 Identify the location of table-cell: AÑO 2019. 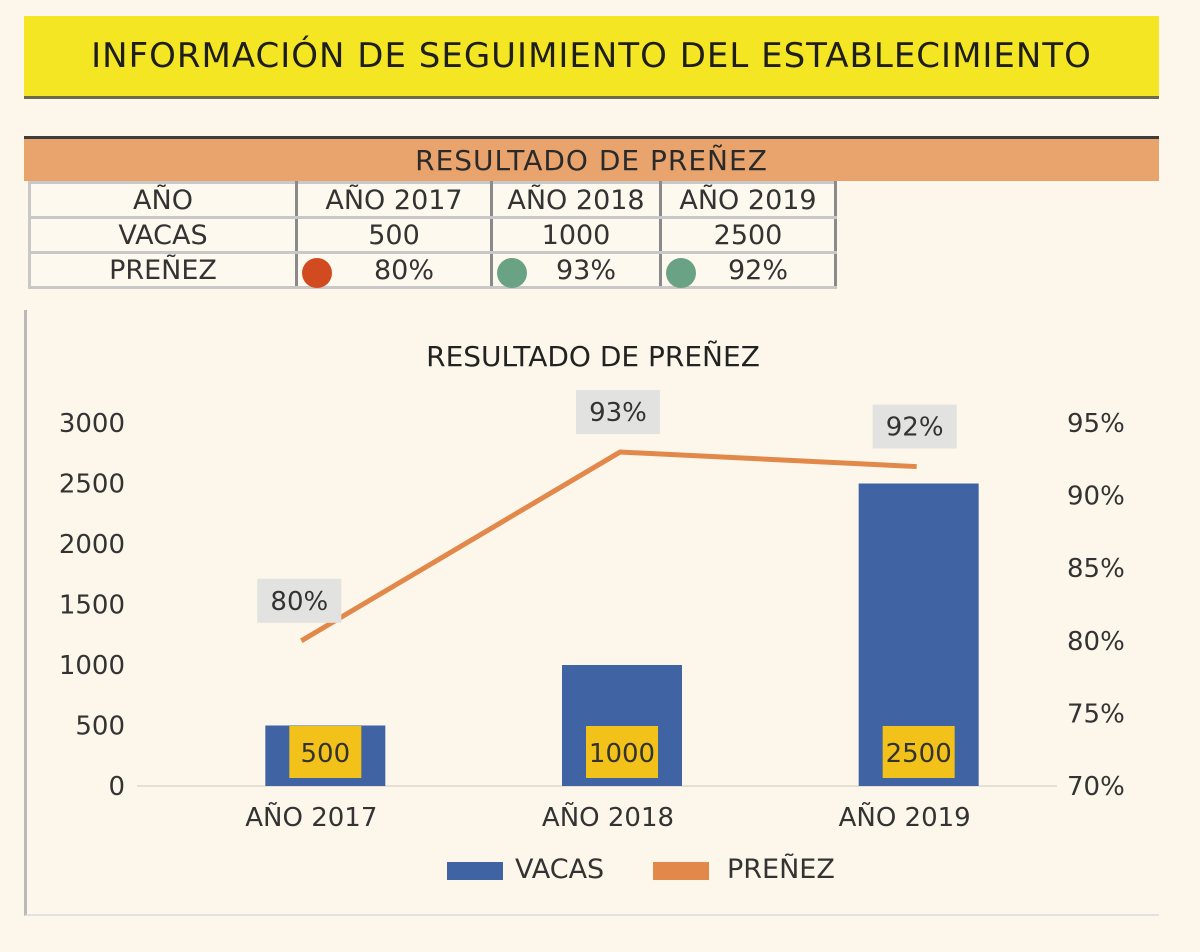
(748, 200).